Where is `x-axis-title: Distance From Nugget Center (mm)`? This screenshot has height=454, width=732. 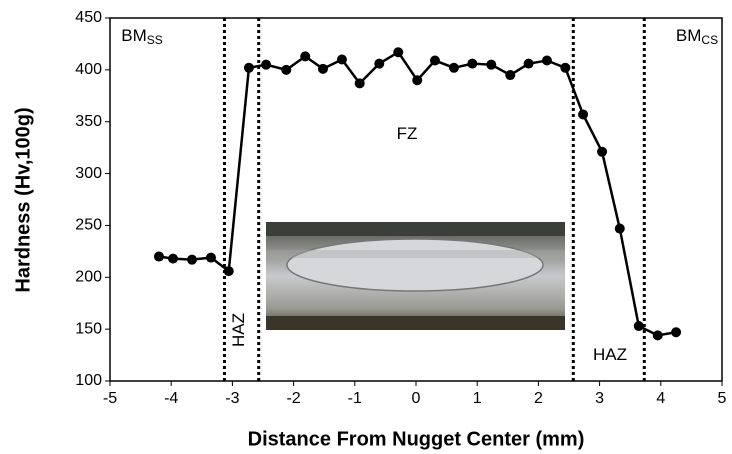
x-axis-title: Distance From Nugget Center (mm) is located at coordinates (416, 439).